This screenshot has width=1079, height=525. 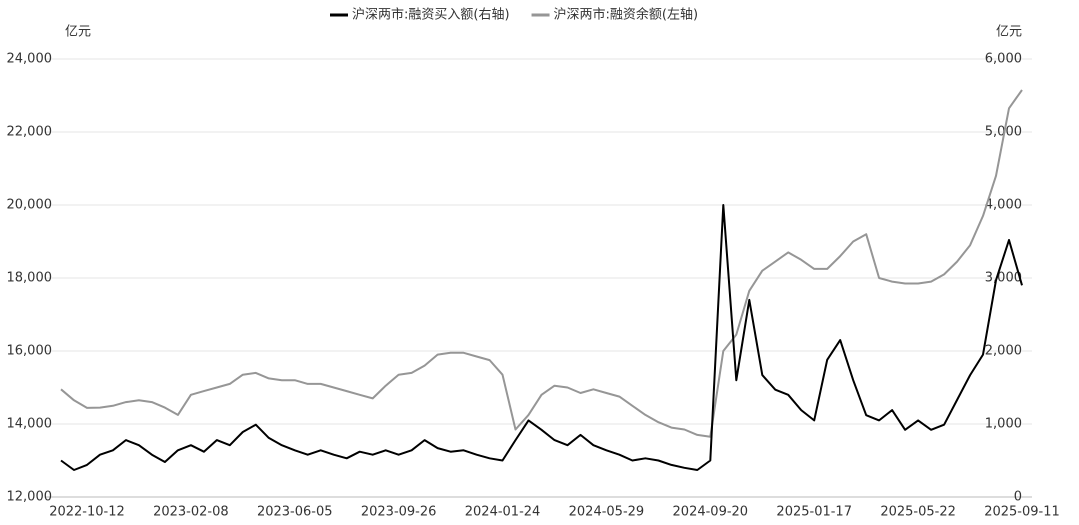 I want to click on y2-tick-label: 2,000, so click(x=1003, y=351).